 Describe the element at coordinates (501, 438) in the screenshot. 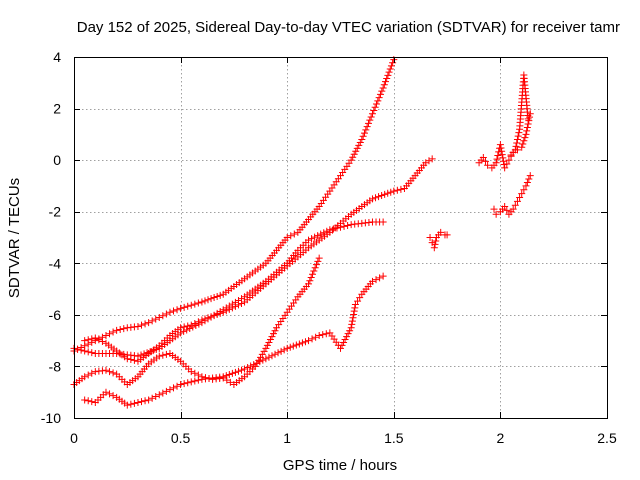

I see `x-tick-label: 2` at that location.